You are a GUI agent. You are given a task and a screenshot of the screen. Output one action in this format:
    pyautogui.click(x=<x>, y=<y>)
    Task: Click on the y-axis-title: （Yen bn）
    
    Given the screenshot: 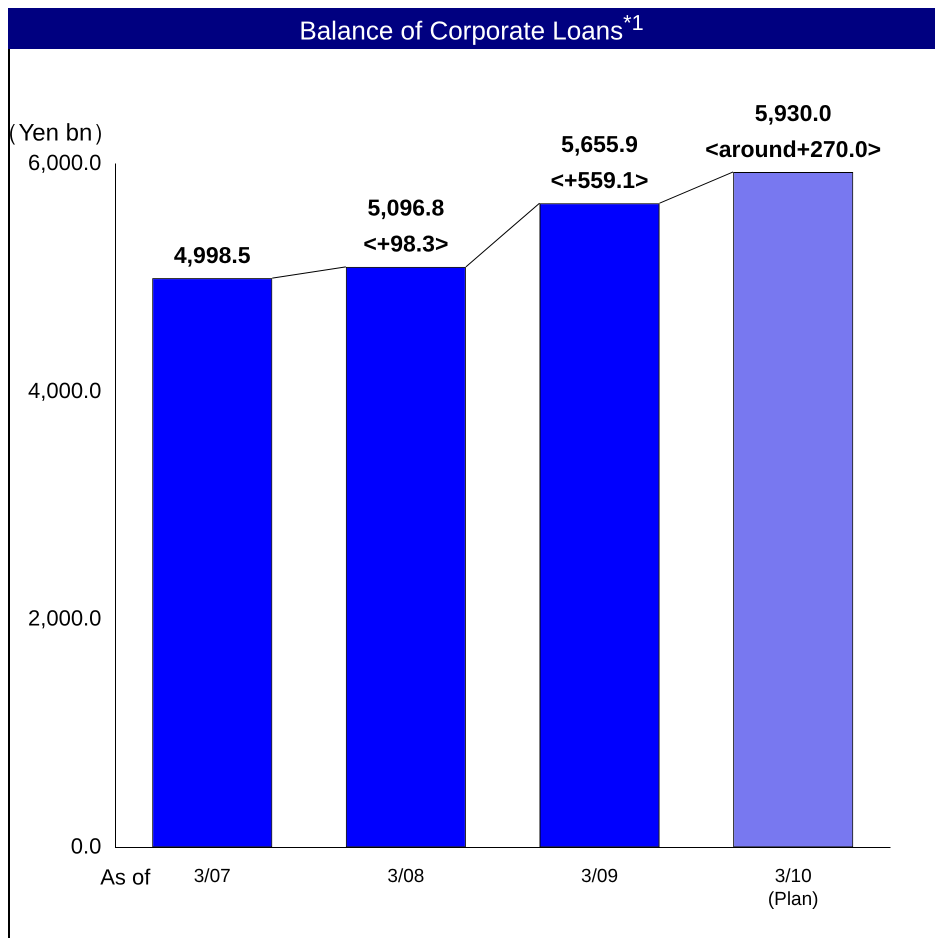 What is the action you would take?
    pyautogui.click(x=58, y=132)
    